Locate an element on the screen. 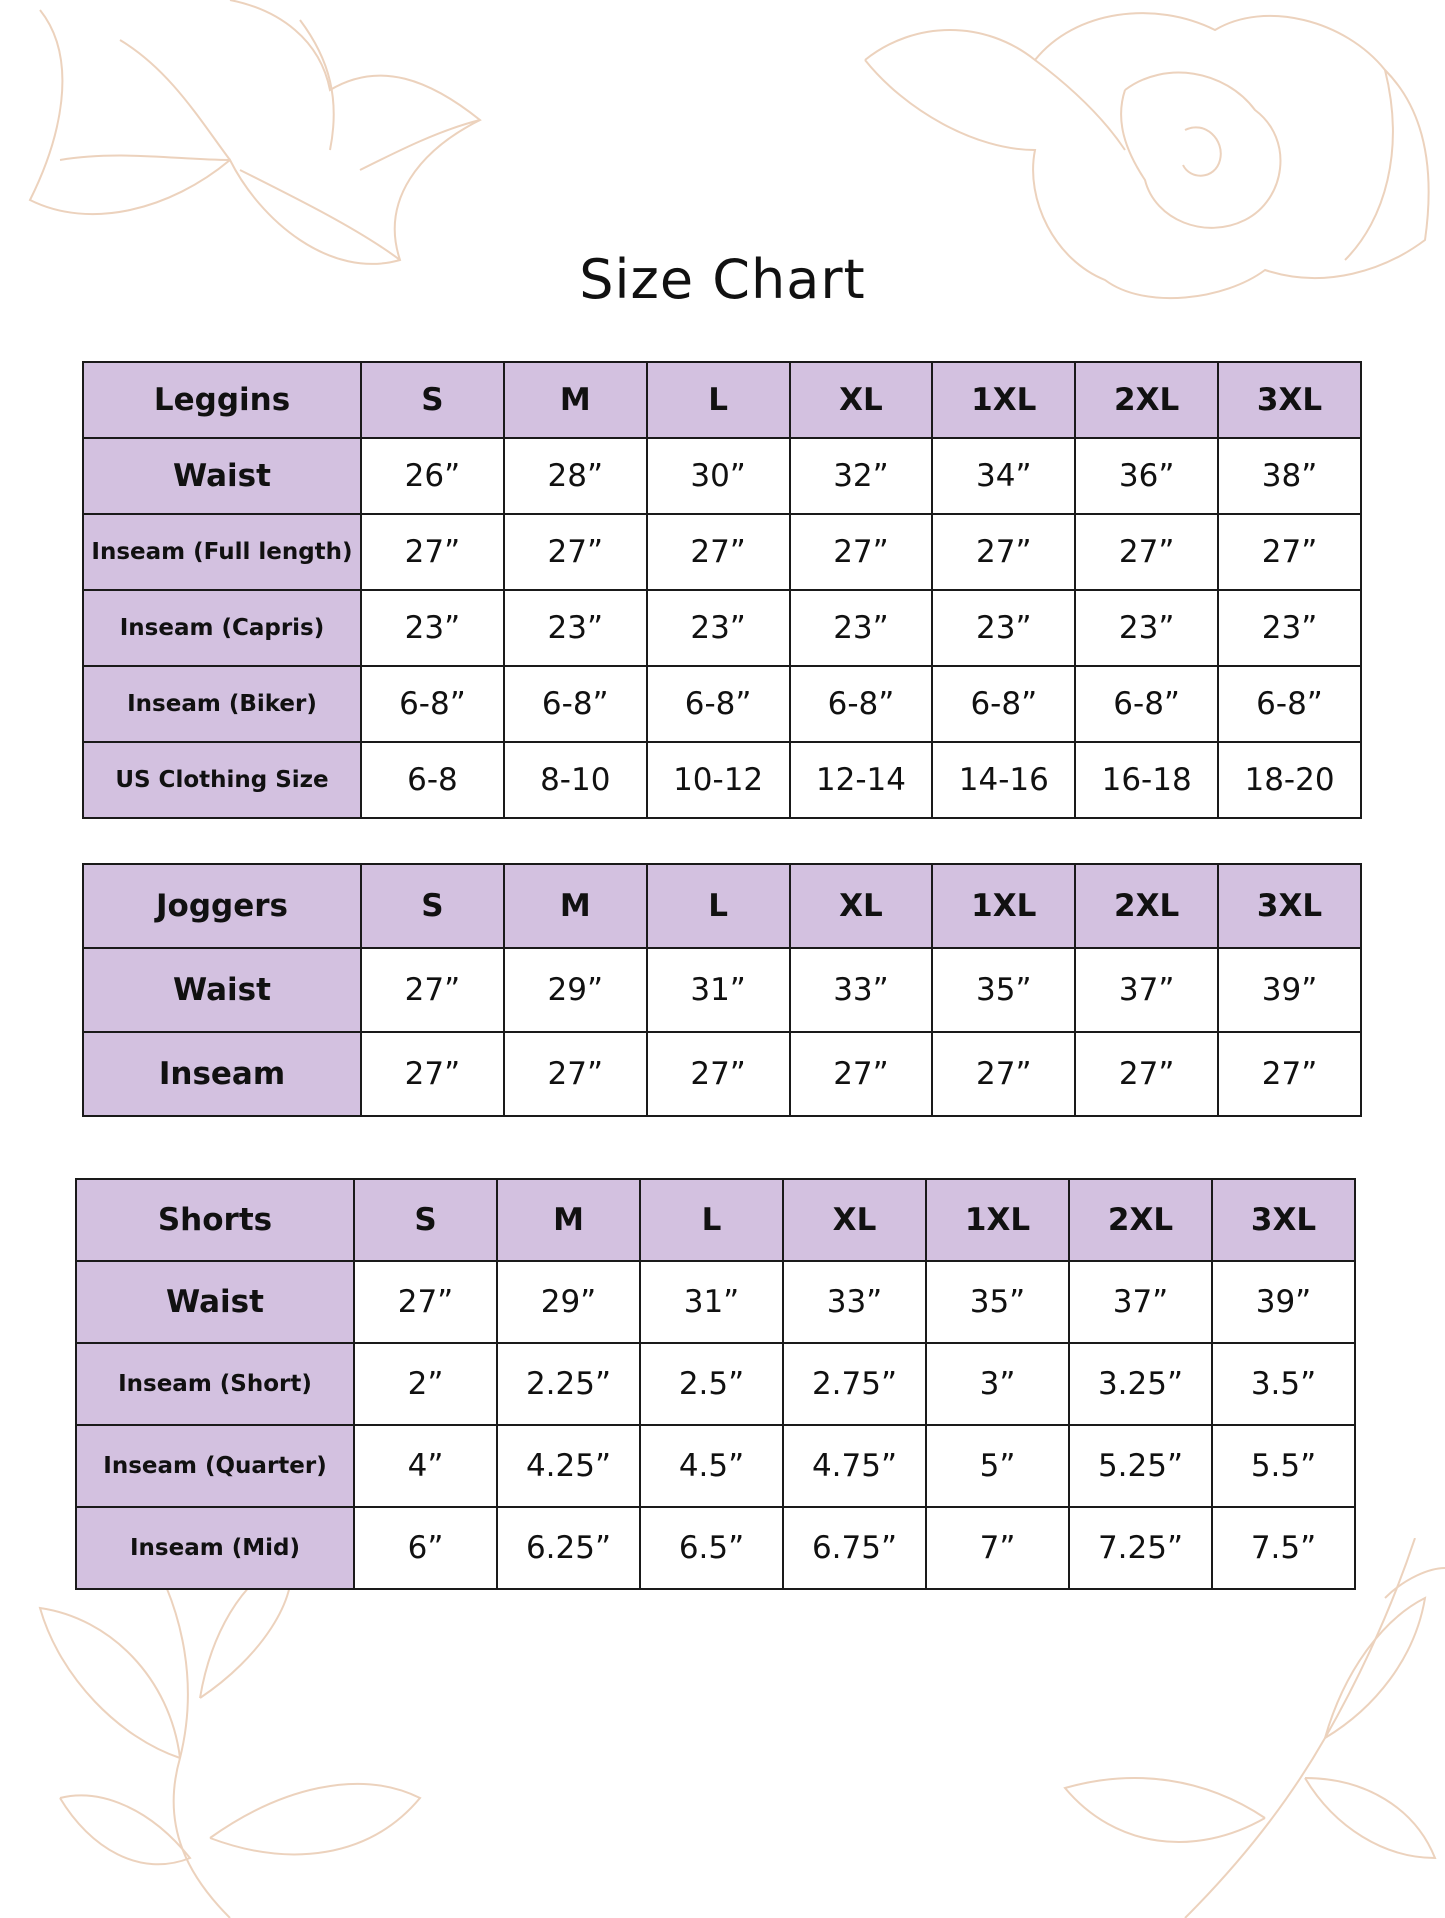 This screenshot has height=1918, width=1445. measurement-cell: 6” is located at coordinates (425, 1548).